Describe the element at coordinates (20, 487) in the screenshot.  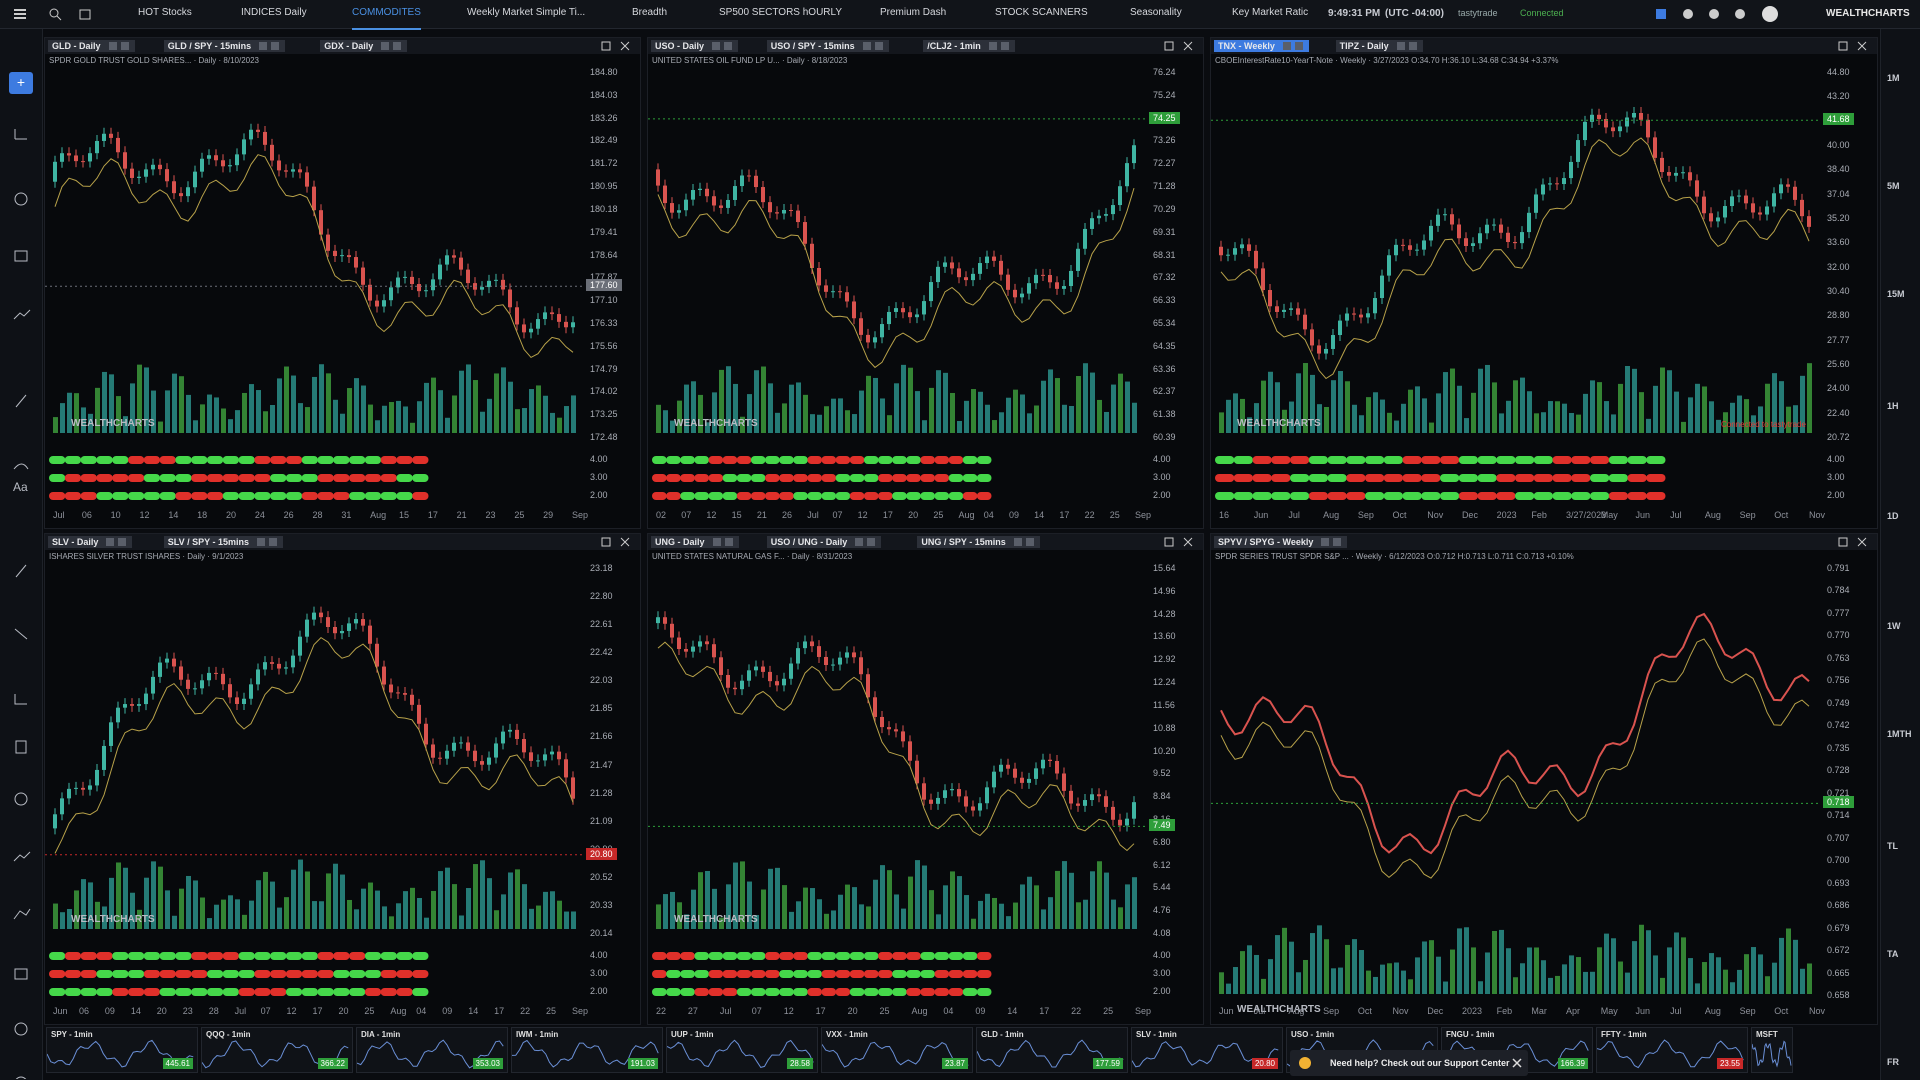
I see `text-tool: Aa` at that location.